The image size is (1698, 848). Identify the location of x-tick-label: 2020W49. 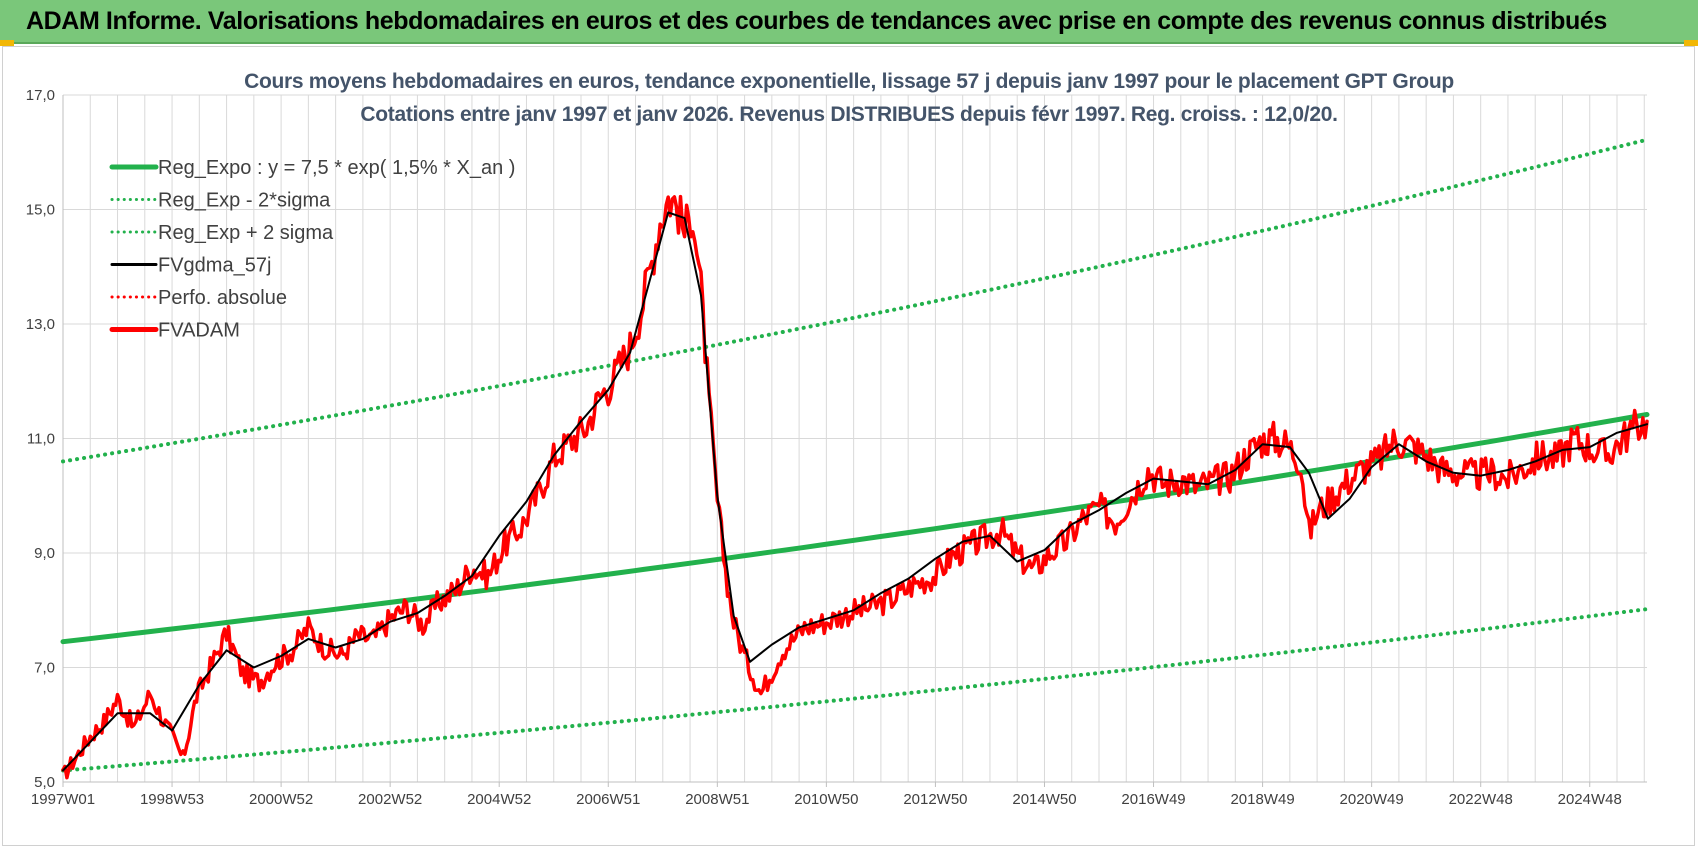
(1372, 799).